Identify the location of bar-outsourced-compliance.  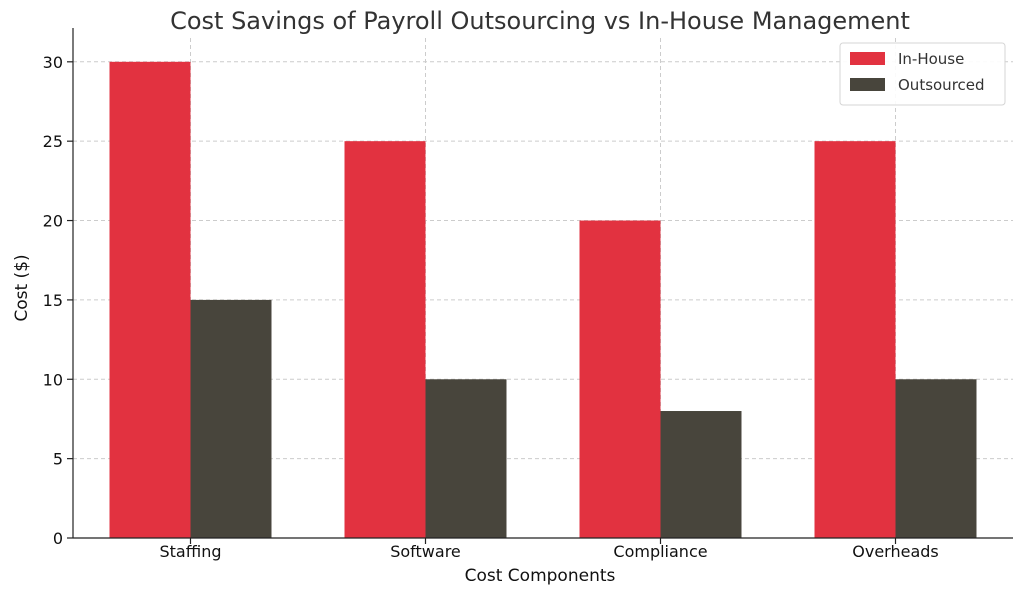
(701, 474).